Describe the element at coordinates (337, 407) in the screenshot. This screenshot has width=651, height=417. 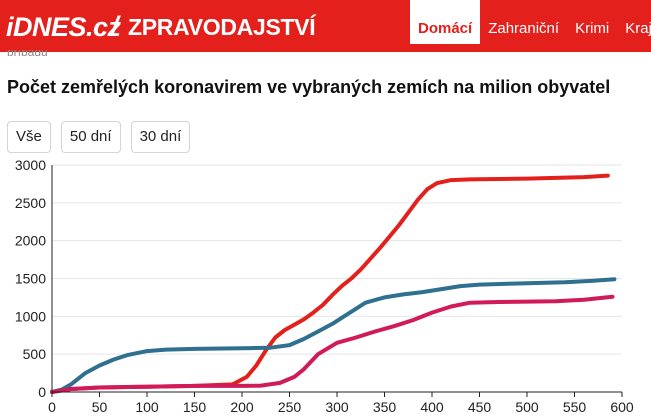
I see `x-tick-label: 300` at that location.